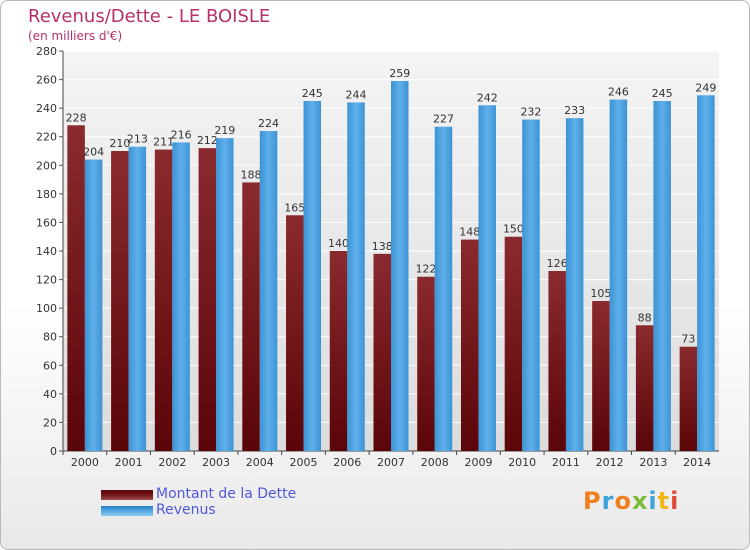 This screenshot has width=750, height=550. Describe the element at coordinates (46, 308) in the screenshot. I see `y-tick-label: 100` at that location.